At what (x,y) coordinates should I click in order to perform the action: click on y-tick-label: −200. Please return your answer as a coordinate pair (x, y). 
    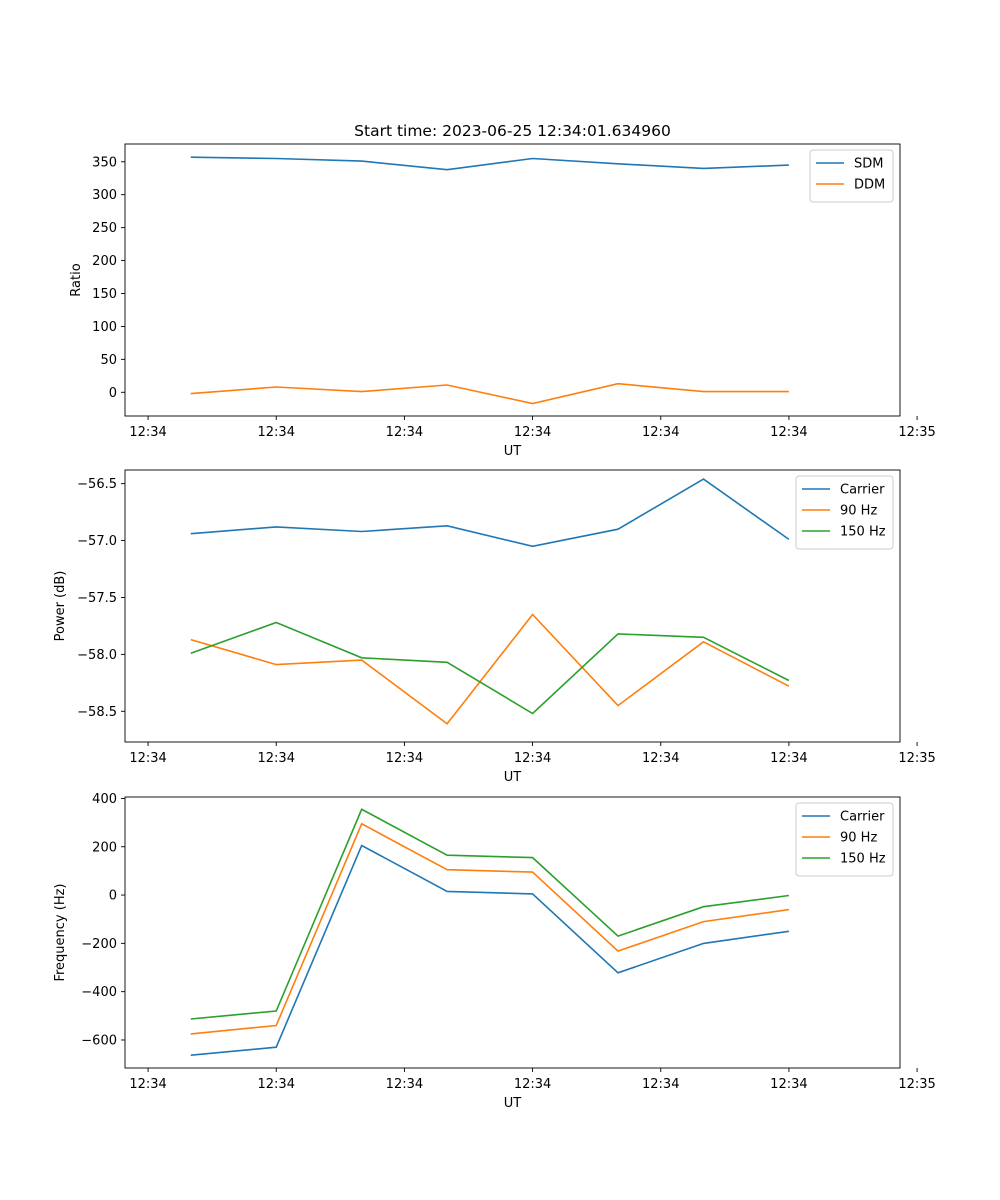
    Looking at the image, I should click on (99, 944).